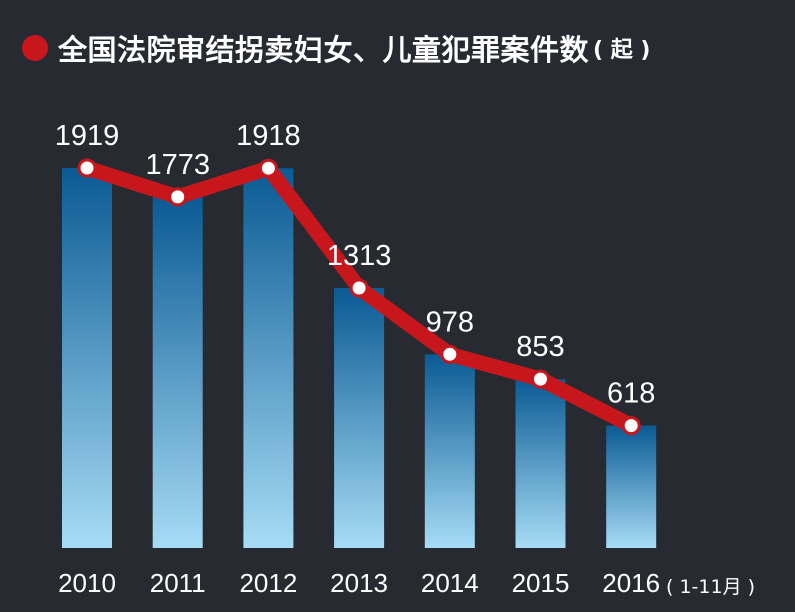 The height and width of the screenshot is (612, 795). I want to click on value-label-2012: 1918, so click(268, 136).